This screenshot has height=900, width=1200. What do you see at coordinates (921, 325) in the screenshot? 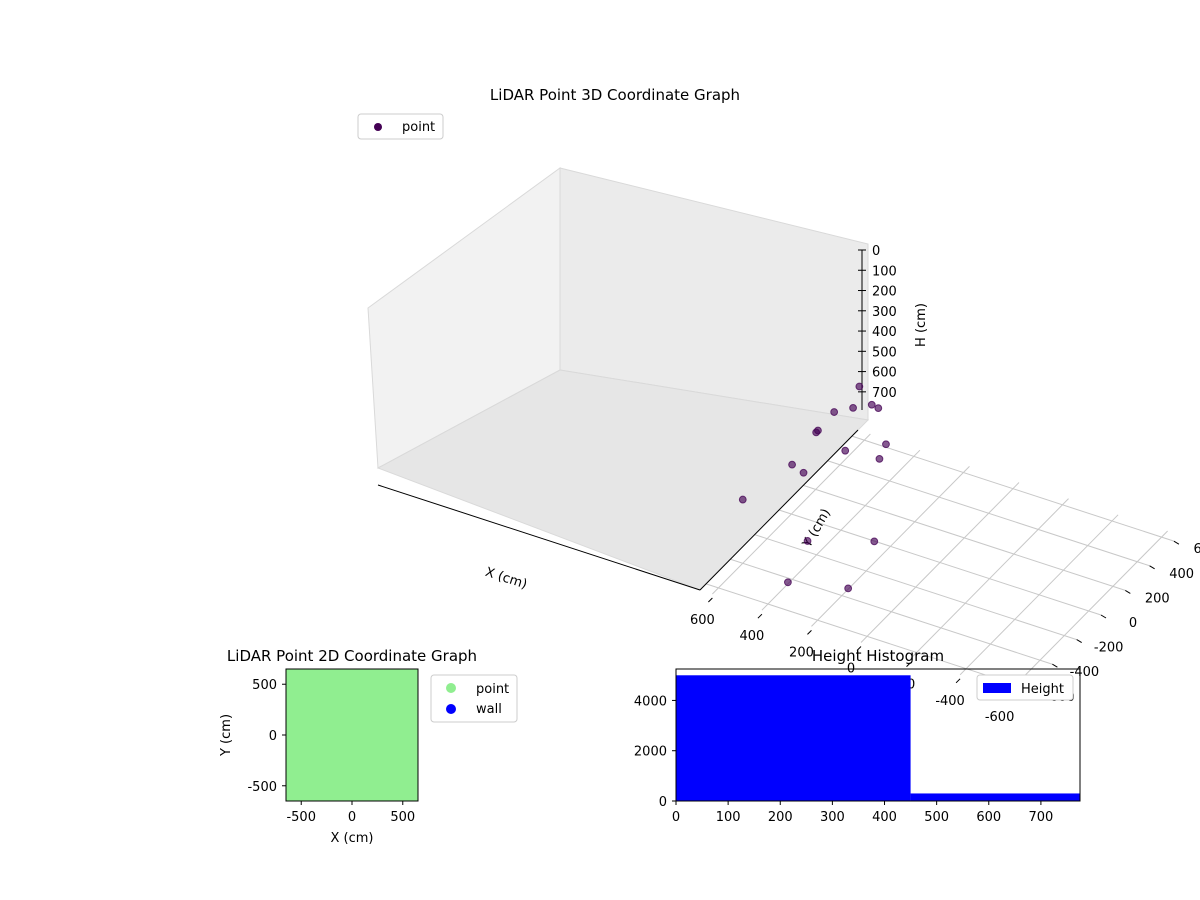
I see `z-axis-label-3d: H (cm)` at bounding box center [921, 325].